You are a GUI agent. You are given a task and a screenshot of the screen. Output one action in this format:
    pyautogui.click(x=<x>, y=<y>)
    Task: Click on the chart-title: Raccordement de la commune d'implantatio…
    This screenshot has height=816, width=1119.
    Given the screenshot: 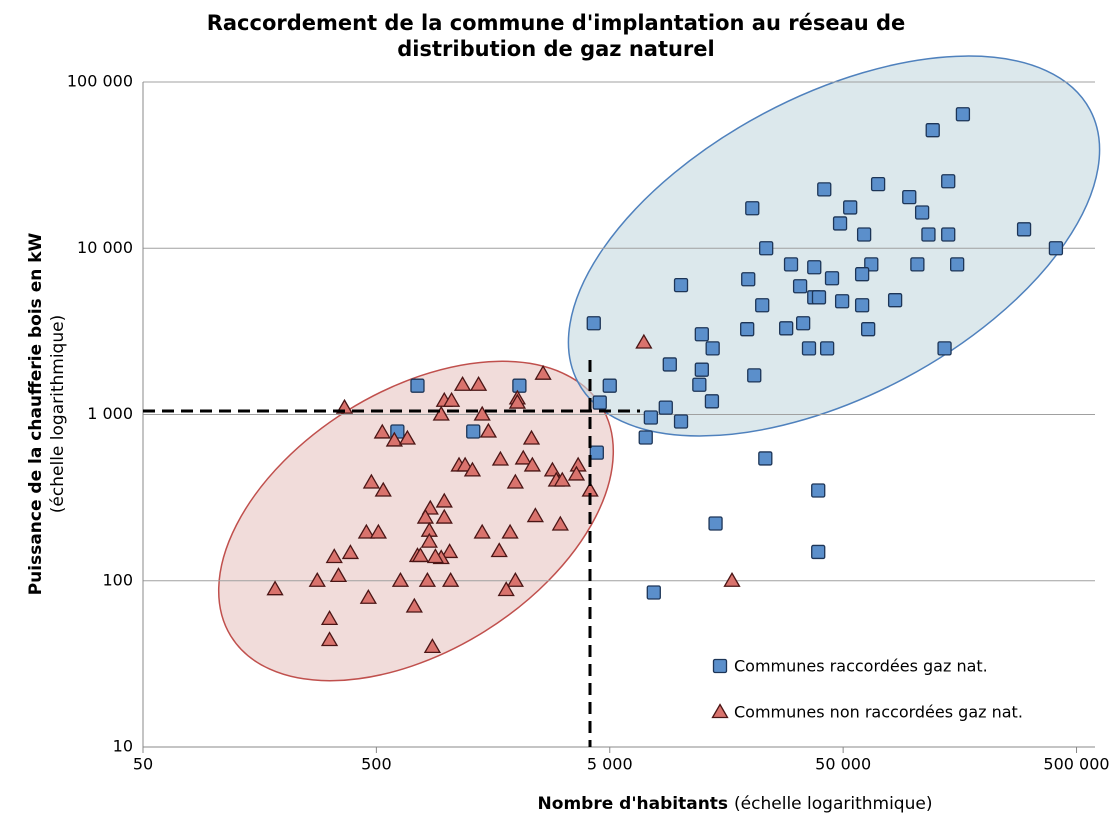 What is the action you would take?
    pyautogui.click(x=556, y=23)
    